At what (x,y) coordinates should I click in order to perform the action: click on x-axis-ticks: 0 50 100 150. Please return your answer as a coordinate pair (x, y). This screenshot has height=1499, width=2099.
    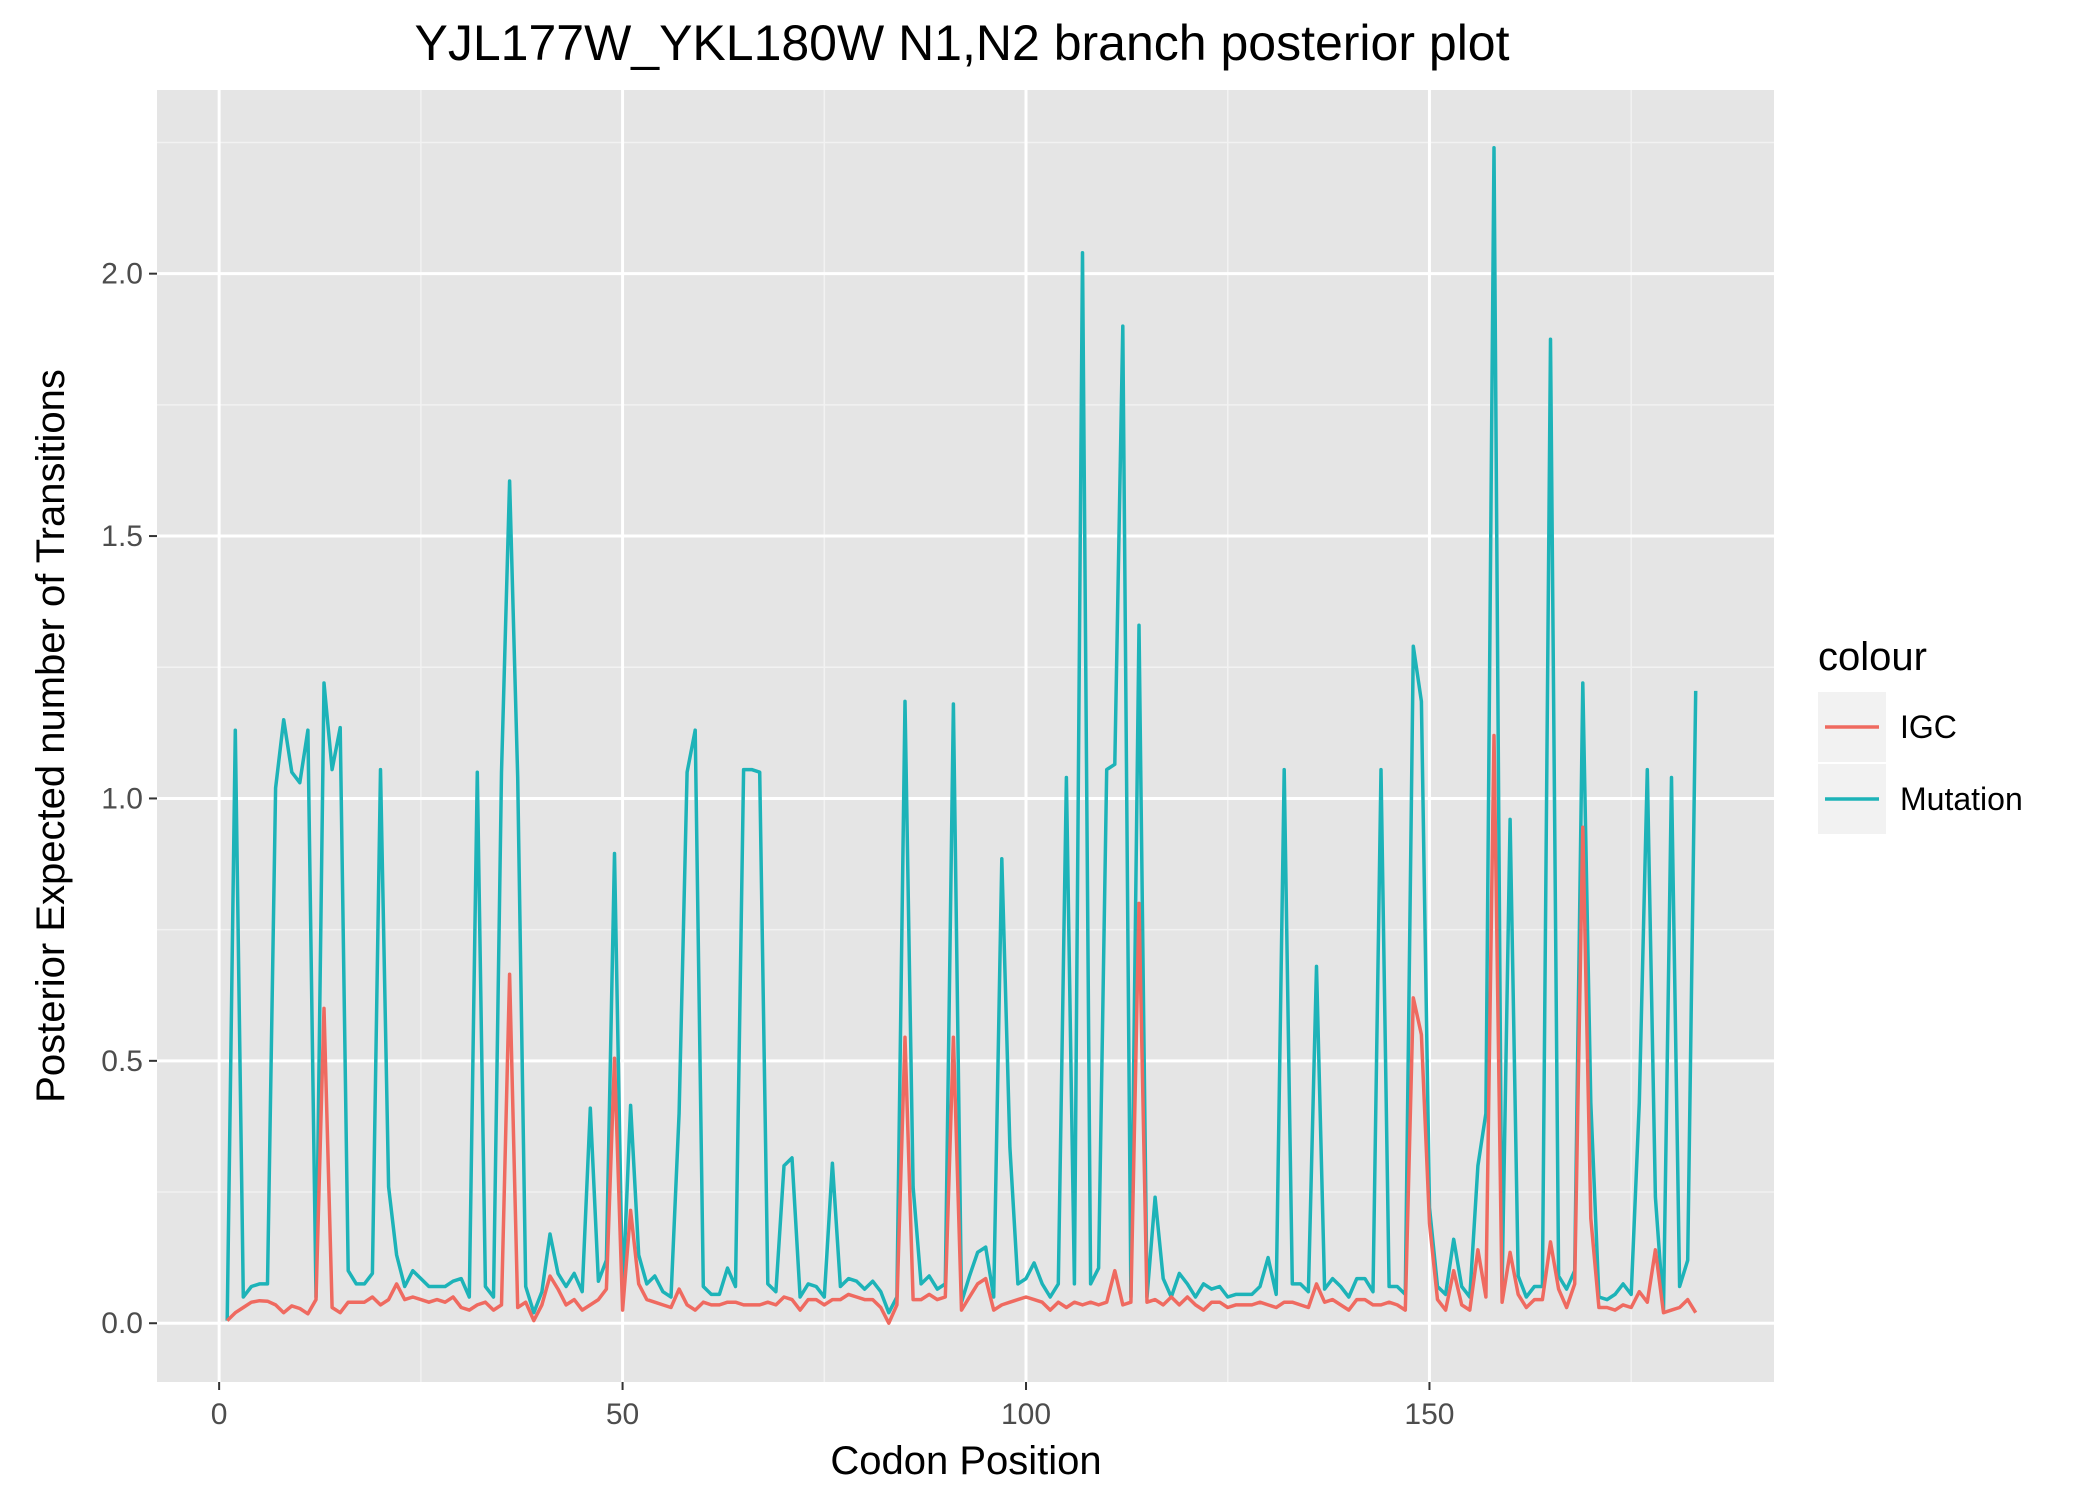
    Looking at the image, I should click on (832, 1406).